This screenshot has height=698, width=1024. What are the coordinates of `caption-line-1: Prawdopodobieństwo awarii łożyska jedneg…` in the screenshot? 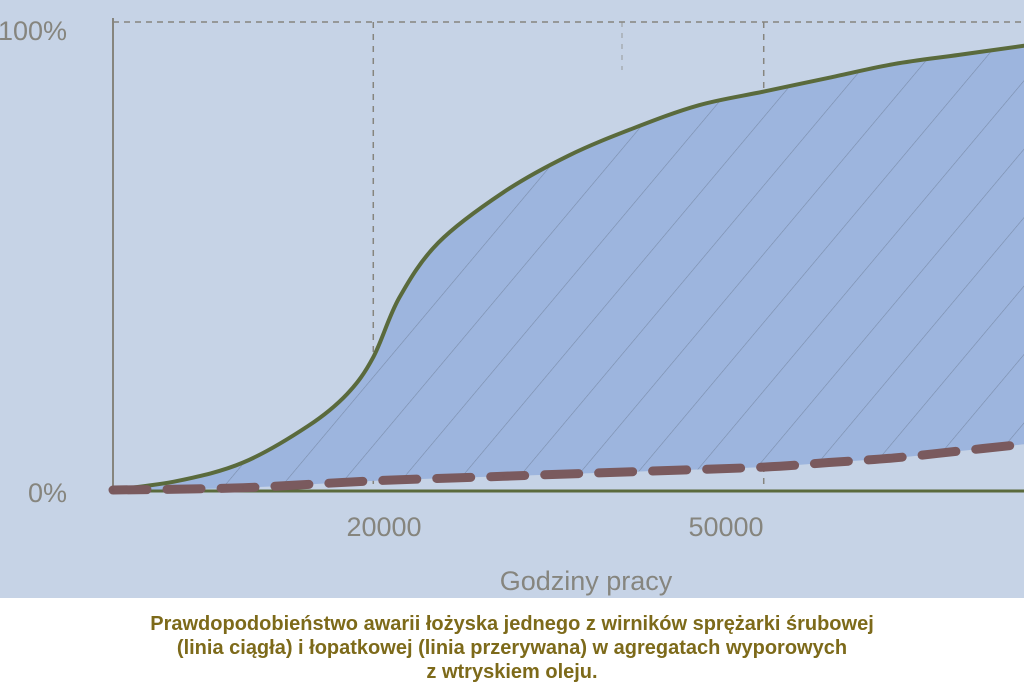 It's located at (512, 624).